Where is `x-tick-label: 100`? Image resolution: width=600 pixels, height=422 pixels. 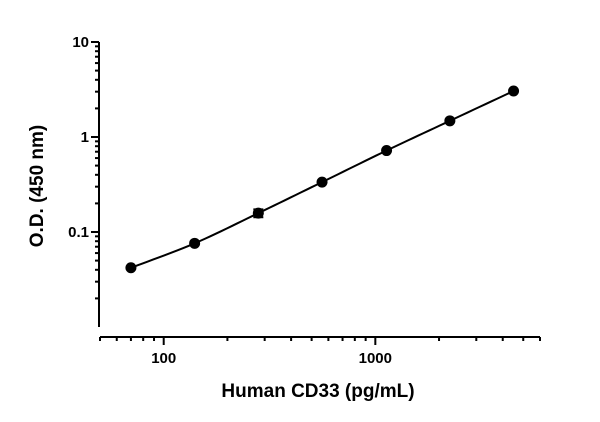 x-tick-label: 100 is located at coordinates (163, 358).